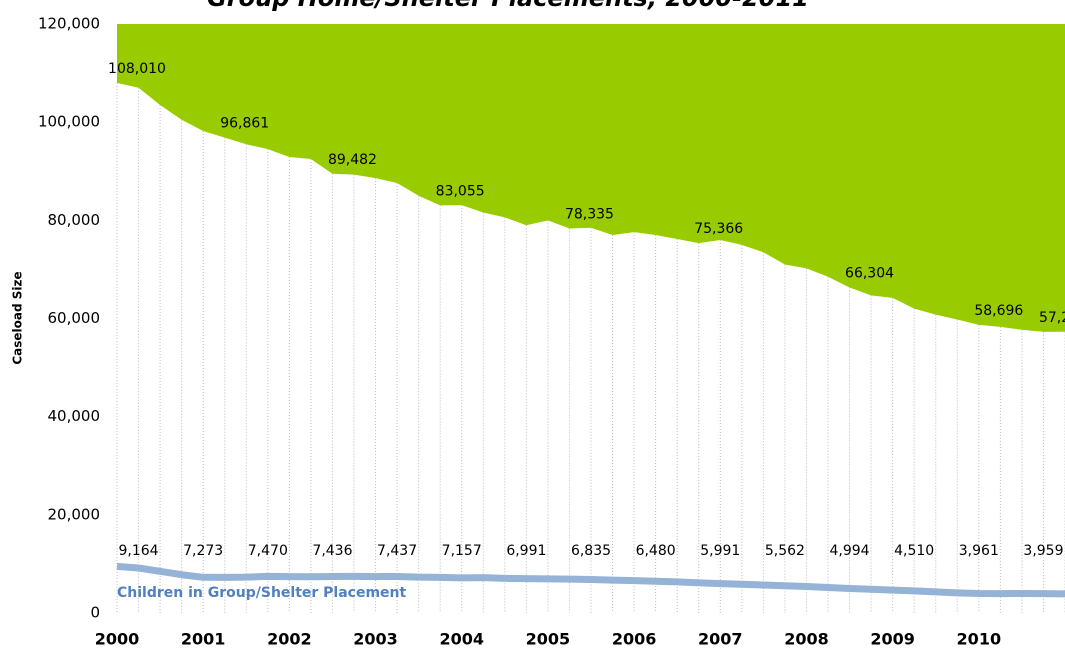 The image size is (1065, 652). What do you see at coordinates (591, 551) in the screenshot?
I see `data-label: 6,835` at bounding box center [591, 551].